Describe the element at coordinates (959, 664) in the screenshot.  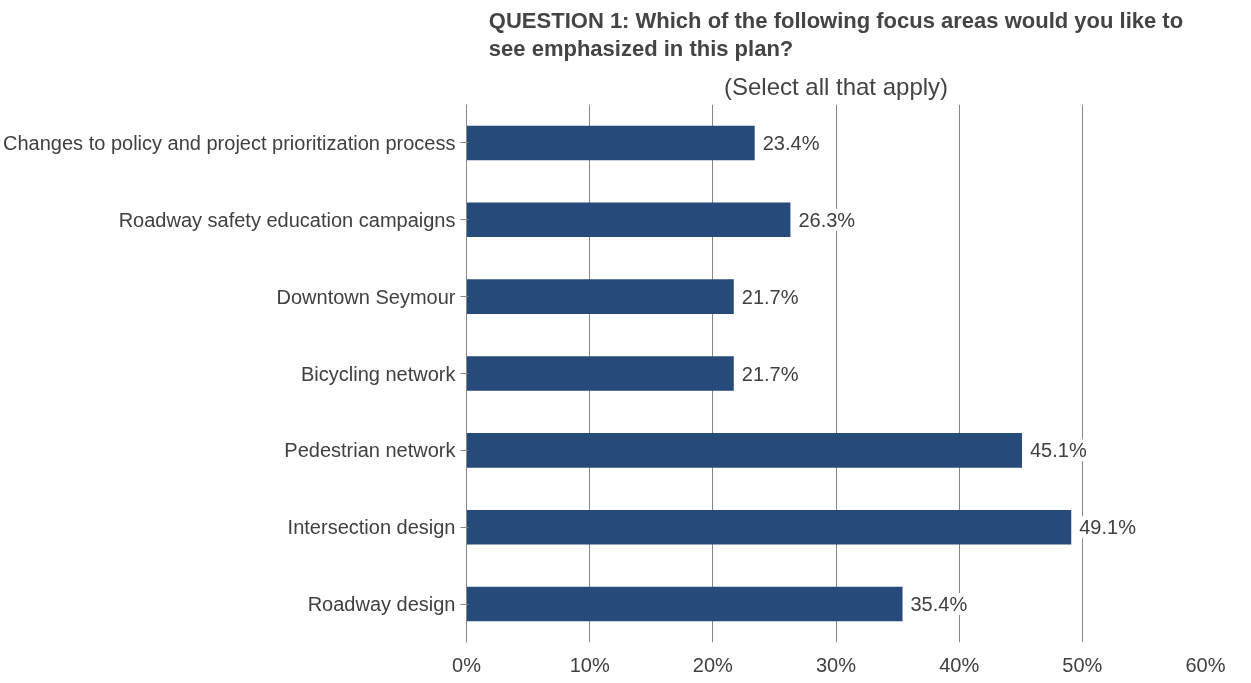
I see `x-tick-label: 40%` at that location.